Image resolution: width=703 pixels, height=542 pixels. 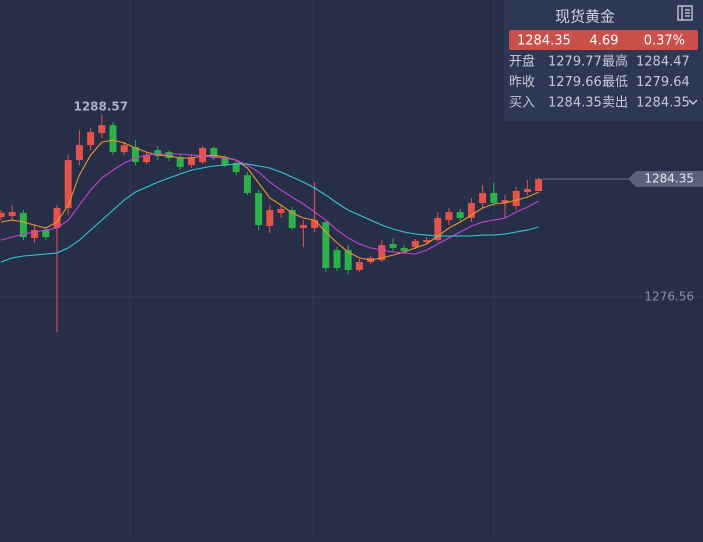 What do you see at coordinates (663, 82) in the screenshot?
I see `quote-value: 1279.64` at bounding box center [663, 82].